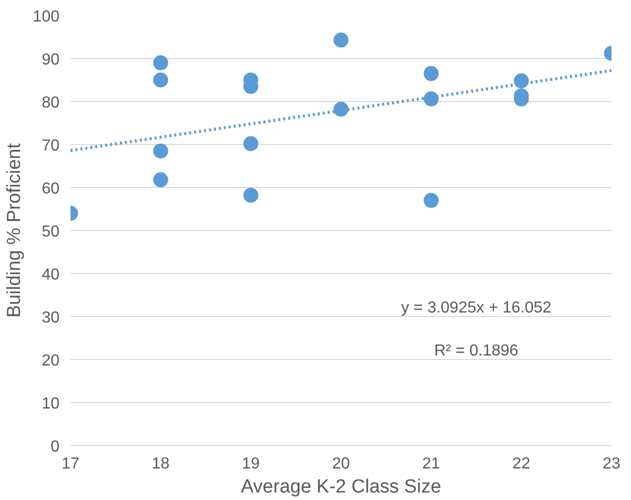 This screenshot has height=500, width=631. What do you see at coordinates (51, 275) in the screenshot?
I see `y-tick-label: 40` at bounding box center [51, 275].